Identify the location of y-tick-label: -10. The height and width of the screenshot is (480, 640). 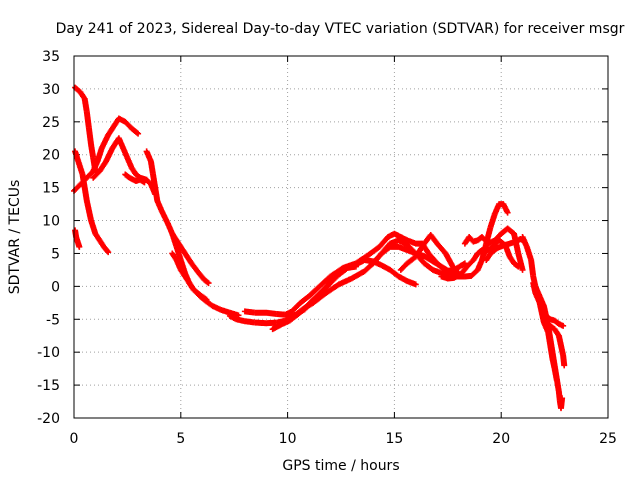
(48, 353).